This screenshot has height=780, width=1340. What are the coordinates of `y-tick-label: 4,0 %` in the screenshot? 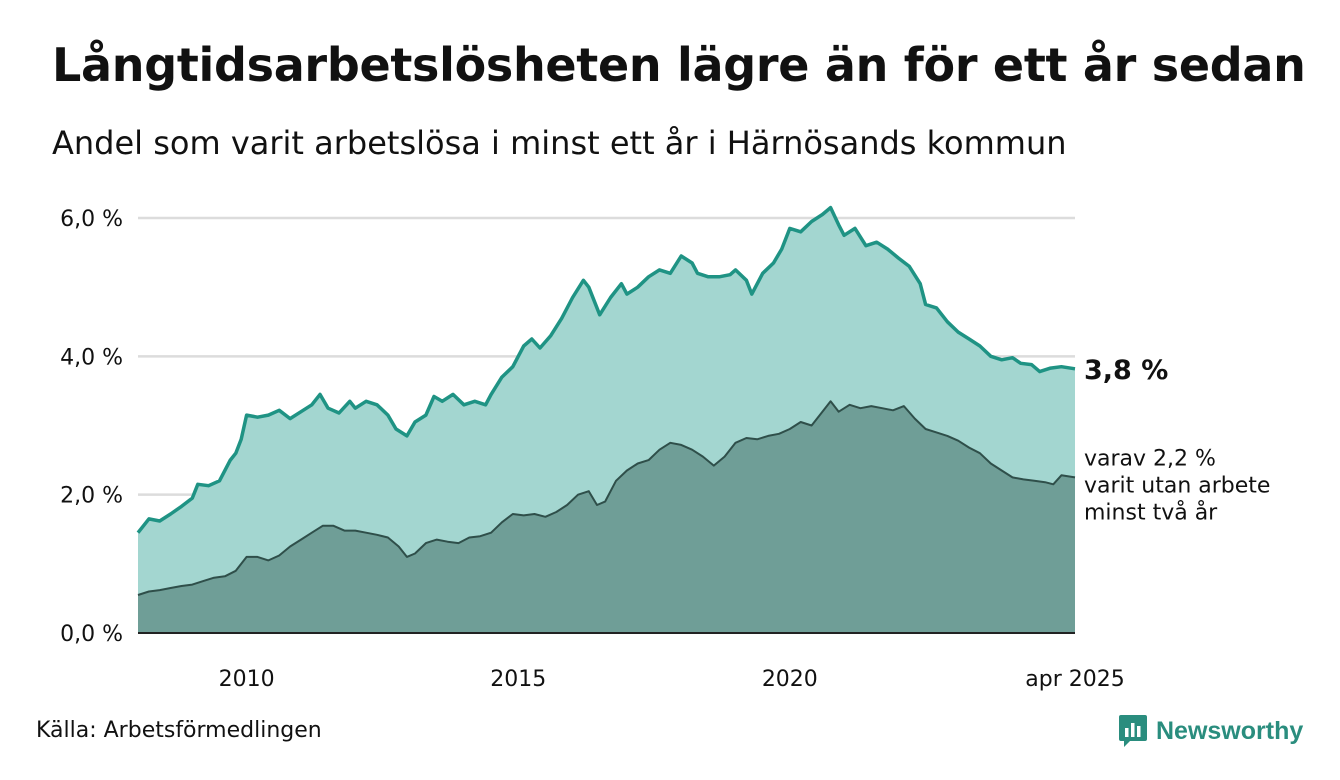 It's located at (91, 357).